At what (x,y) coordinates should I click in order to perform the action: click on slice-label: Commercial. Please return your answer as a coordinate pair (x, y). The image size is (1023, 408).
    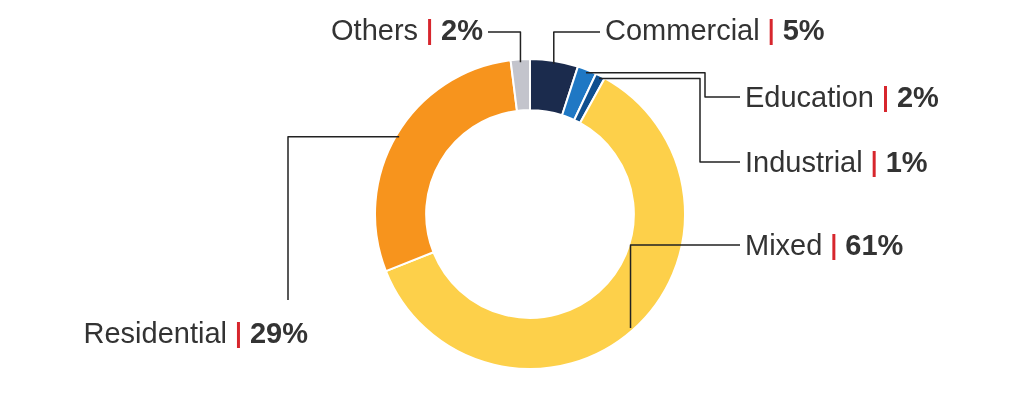
    Looking at the image, I should click on (682, 30).